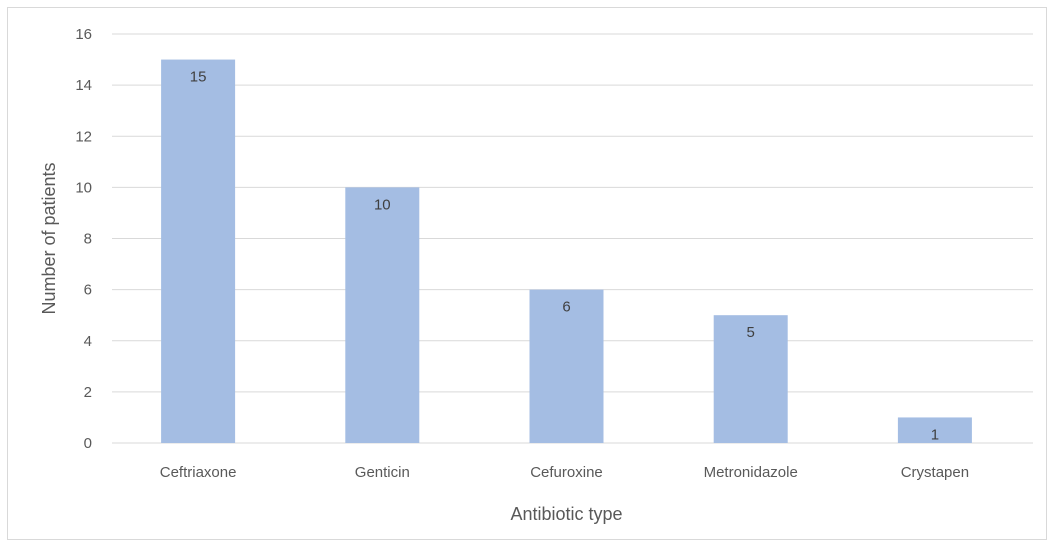 The width and height of the screenshot is (1055, 547). I want to click on y-tick-label: 2, so click(88, 392).